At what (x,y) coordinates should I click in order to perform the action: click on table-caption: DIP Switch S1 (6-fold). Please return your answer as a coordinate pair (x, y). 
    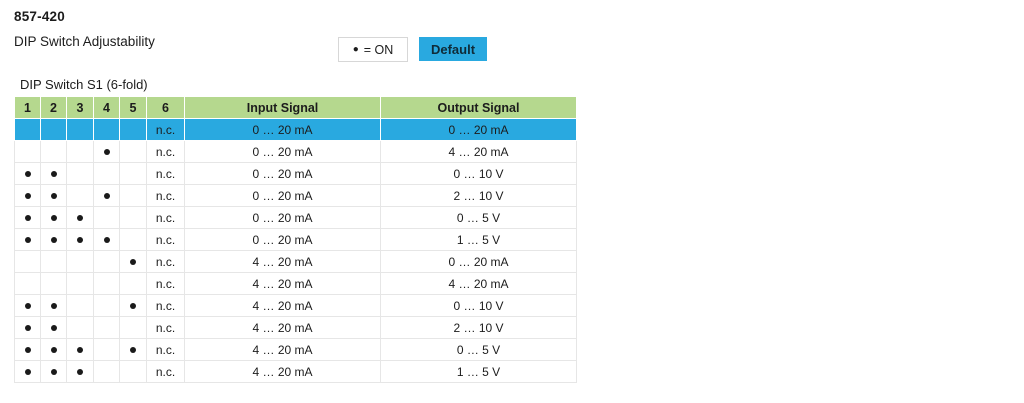
    Looking at the image, I should click on (84, 84).